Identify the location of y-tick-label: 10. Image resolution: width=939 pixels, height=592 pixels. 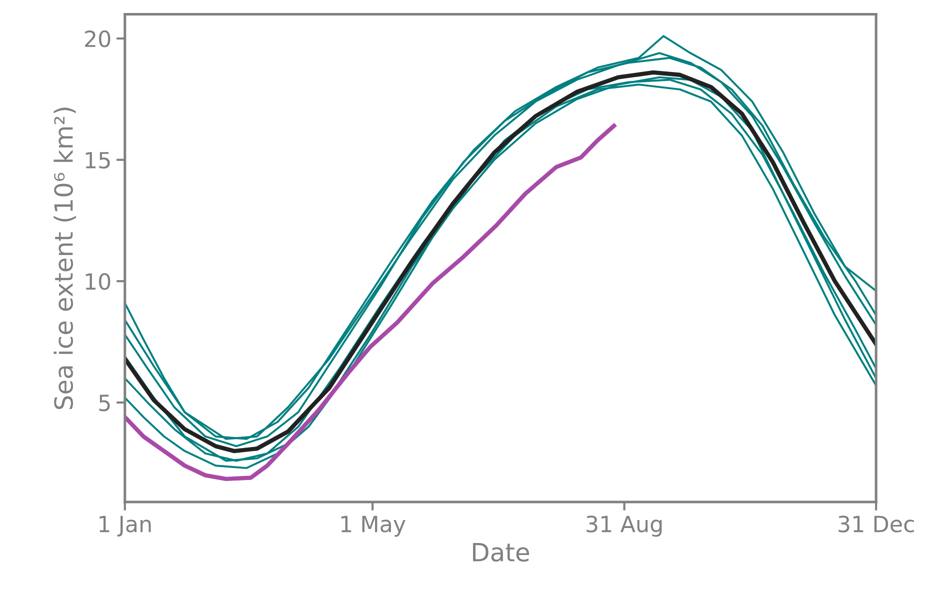
(98, 281).